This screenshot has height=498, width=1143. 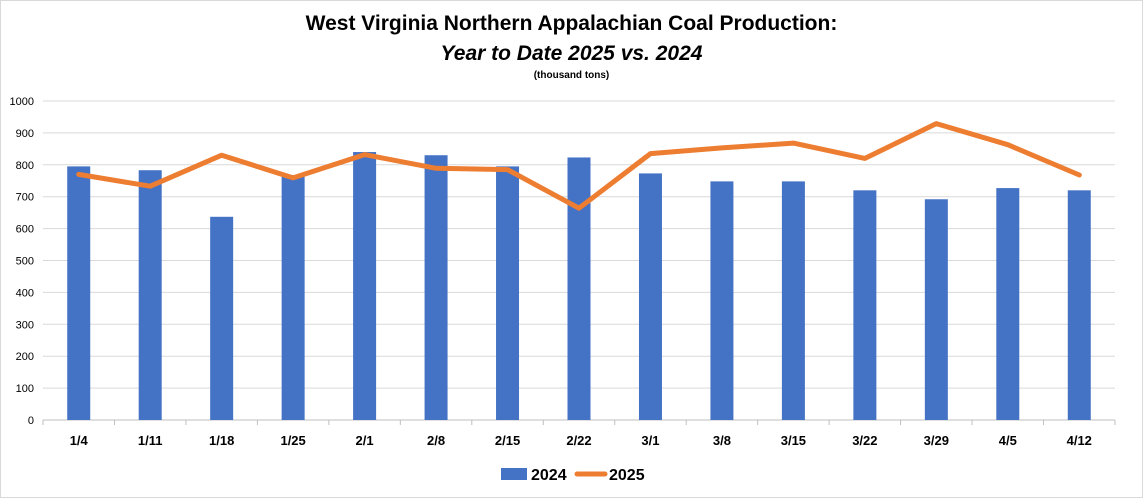 What do you see at coordinates (793, 300) in the screenshot?
I see `bar-2024-3/15` at bounding box center [793, 300].